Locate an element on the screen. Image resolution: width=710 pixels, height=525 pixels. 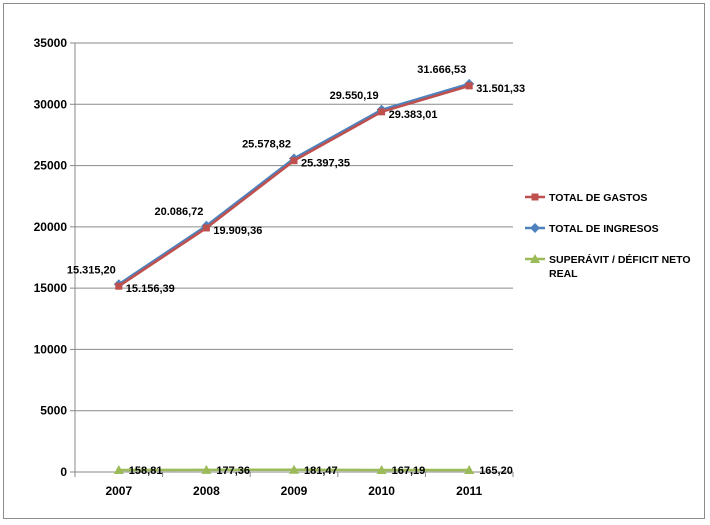
y-tick-label: 20000 is located at coordinates (51, 227).